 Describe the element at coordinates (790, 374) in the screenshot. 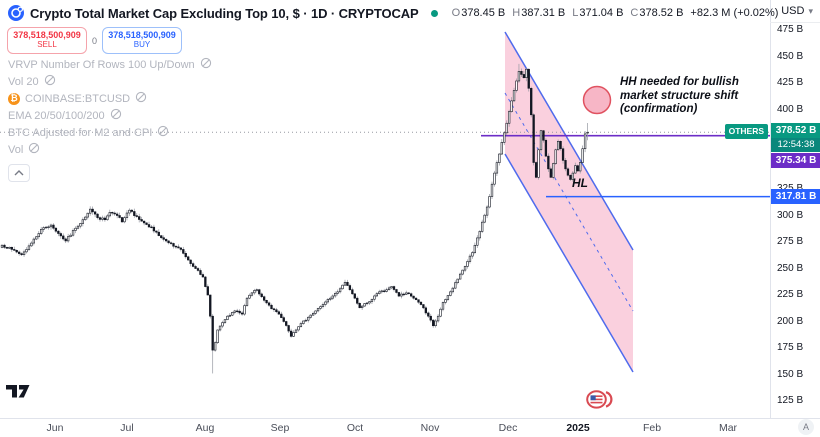

I see `price-tick: 150 B` at that location.